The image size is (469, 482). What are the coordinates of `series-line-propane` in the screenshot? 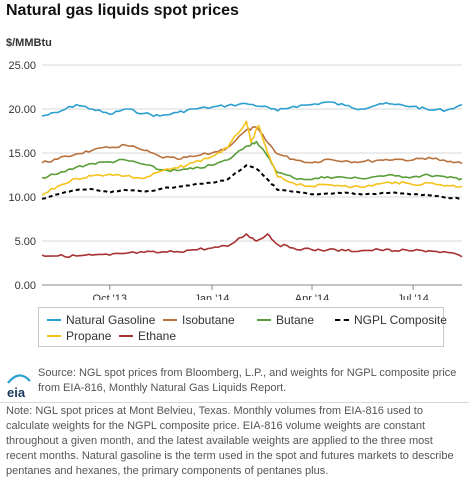 It's located at (252, 158).